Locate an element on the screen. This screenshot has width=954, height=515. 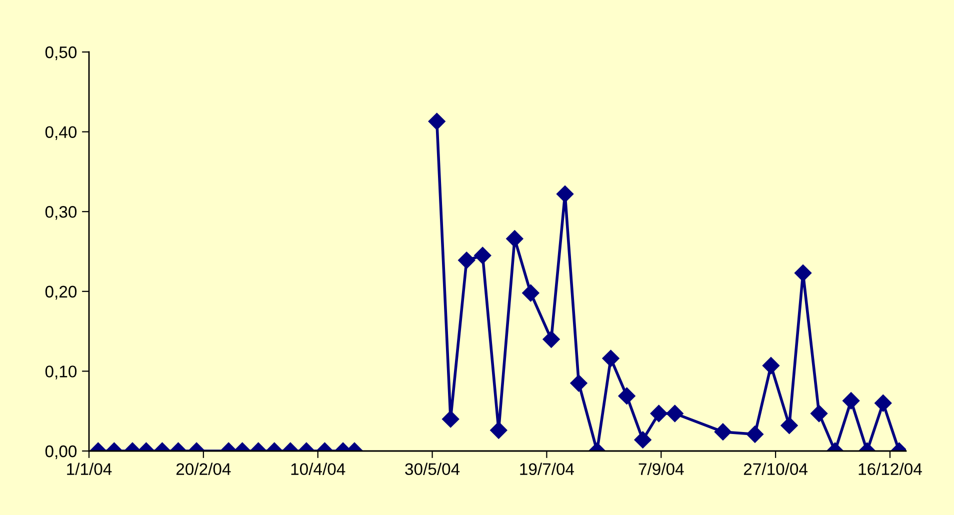
x-tick-label: 20/2/04 is located at coordinates (203, 469).